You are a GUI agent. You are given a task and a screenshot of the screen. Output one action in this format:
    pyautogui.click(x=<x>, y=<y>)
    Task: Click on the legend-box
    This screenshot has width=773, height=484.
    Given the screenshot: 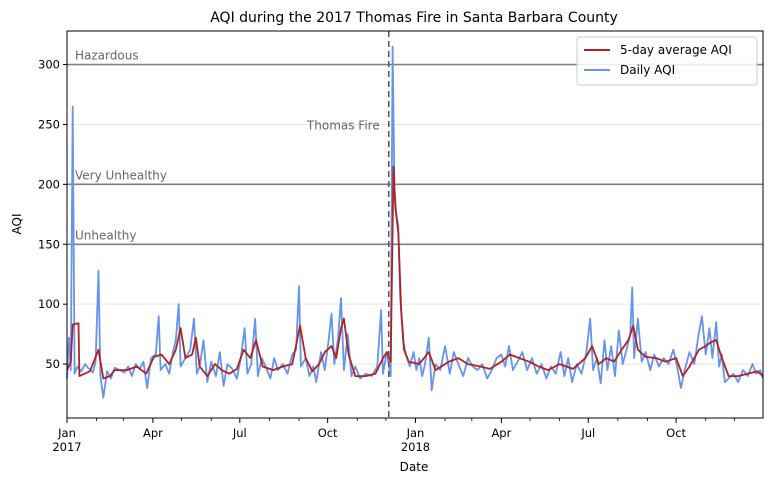 What is the action you would take?
    pyautogui.click(x=667, y=61)
    